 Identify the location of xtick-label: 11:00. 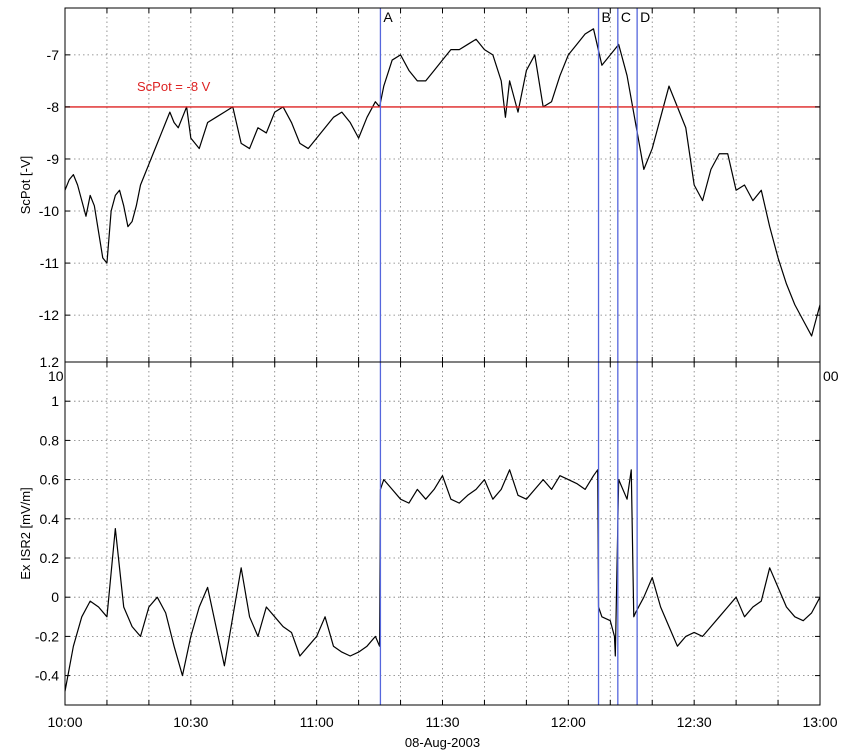
(317, 722).